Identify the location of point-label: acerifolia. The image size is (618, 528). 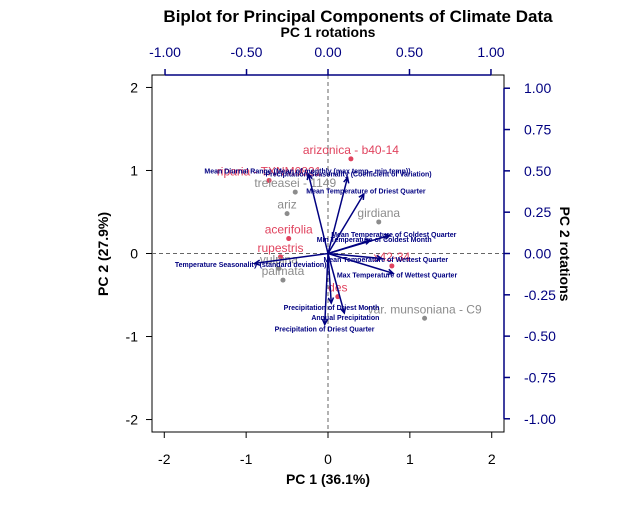
(289, 230).